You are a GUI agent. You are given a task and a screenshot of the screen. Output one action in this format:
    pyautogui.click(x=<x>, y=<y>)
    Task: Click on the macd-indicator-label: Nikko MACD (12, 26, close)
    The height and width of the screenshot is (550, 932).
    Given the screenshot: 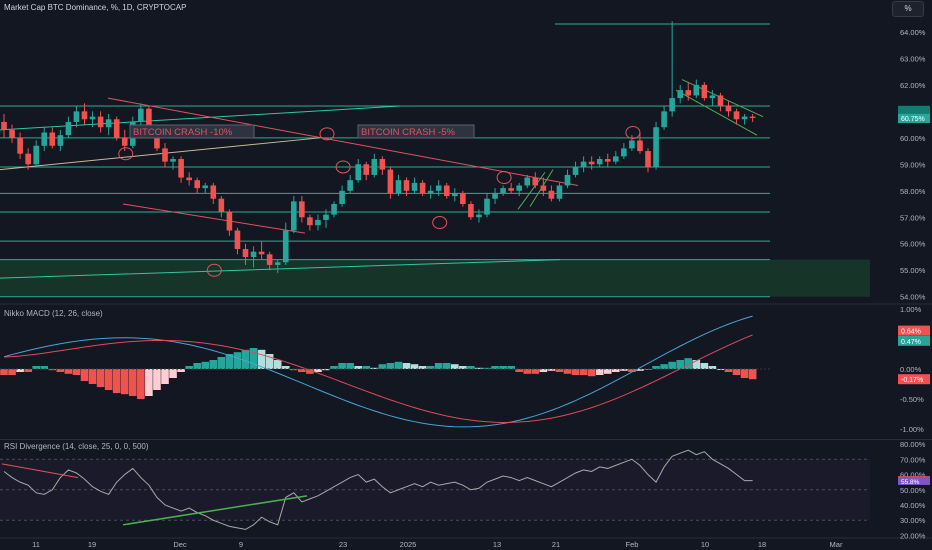 What is the action you would take?
    pyautogui.click(x=53, y=313)
    